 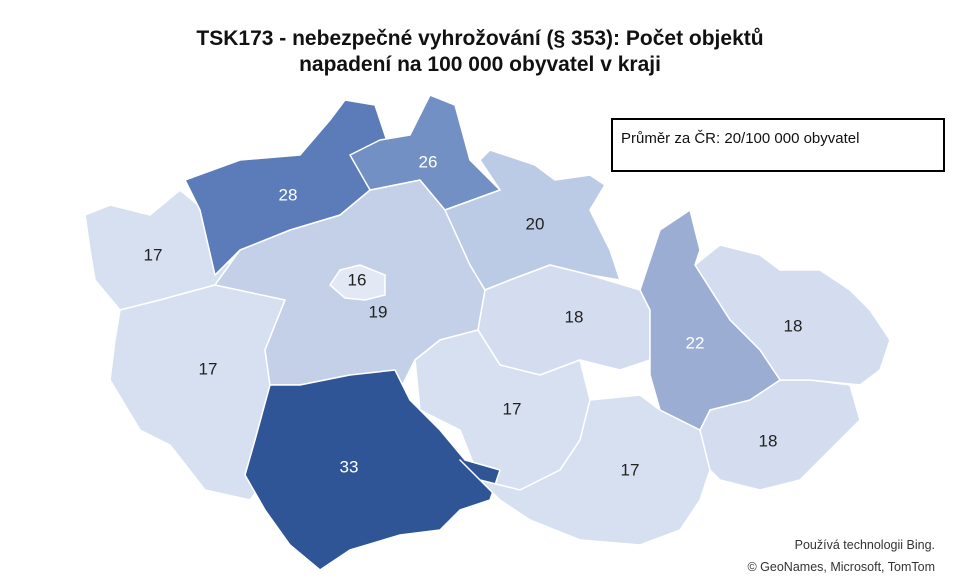 What do you see at coordinates (841, 567) in the screenshot?
I see `attribution-line: © GeoNames, Microsoft, TomTom` at bounding box center [841, 567].